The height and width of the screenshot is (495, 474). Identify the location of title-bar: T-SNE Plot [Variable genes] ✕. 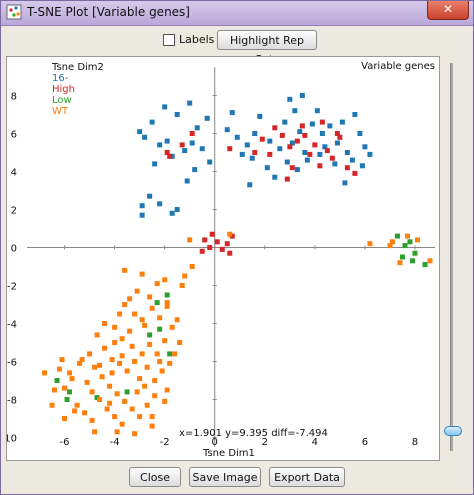
(237, 13).